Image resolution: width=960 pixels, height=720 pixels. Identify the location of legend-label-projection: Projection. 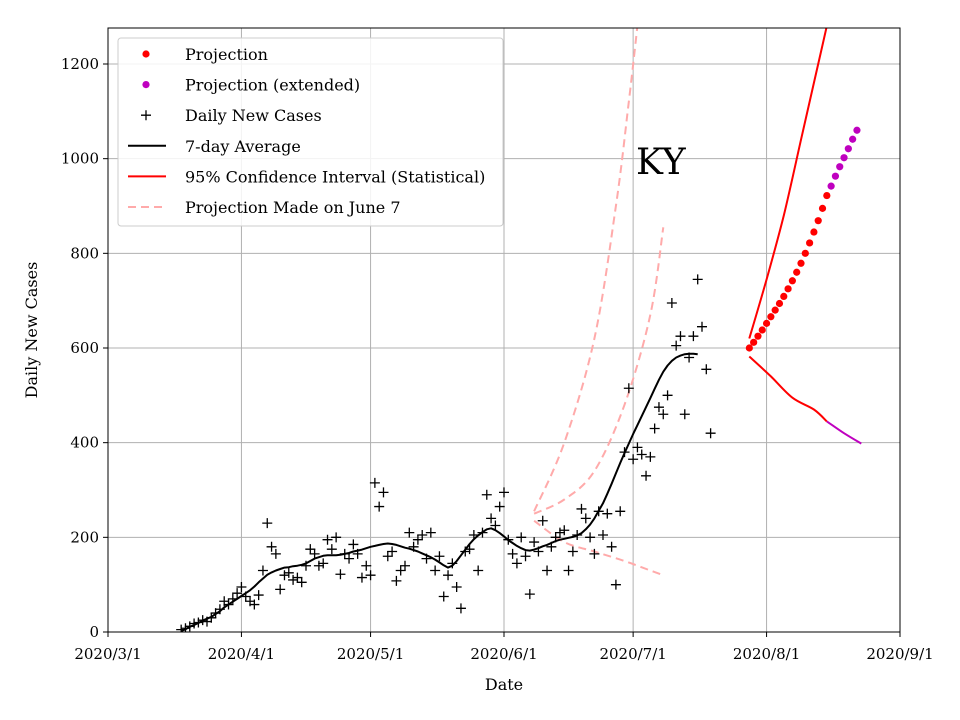
(226, 54).